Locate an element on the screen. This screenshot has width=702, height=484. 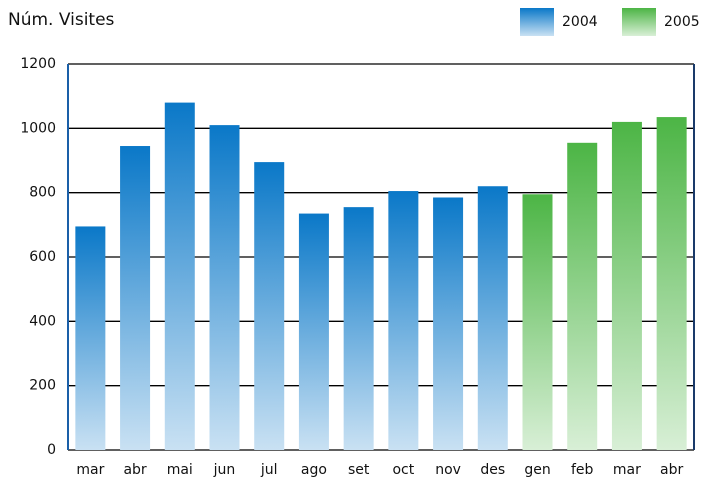
x-tick-label: set is located at coordinates (359, 470).